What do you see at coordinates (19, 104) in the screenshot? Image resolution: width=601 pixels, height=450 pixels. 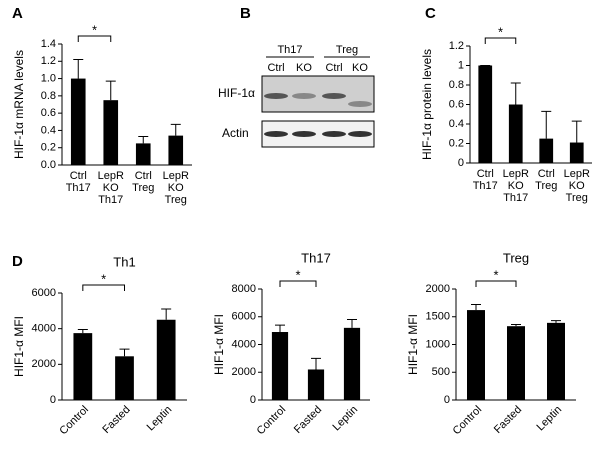 I see `y-axis-label: HIF-1α mRNA levels` at bounding box center [19, 104].